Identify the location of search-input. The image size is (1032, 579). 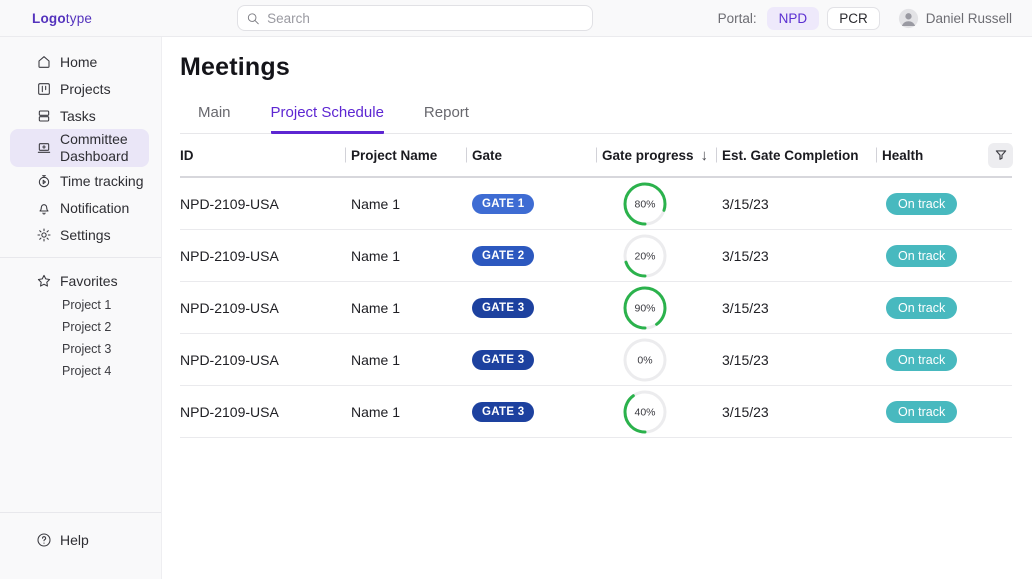
(425, 18).